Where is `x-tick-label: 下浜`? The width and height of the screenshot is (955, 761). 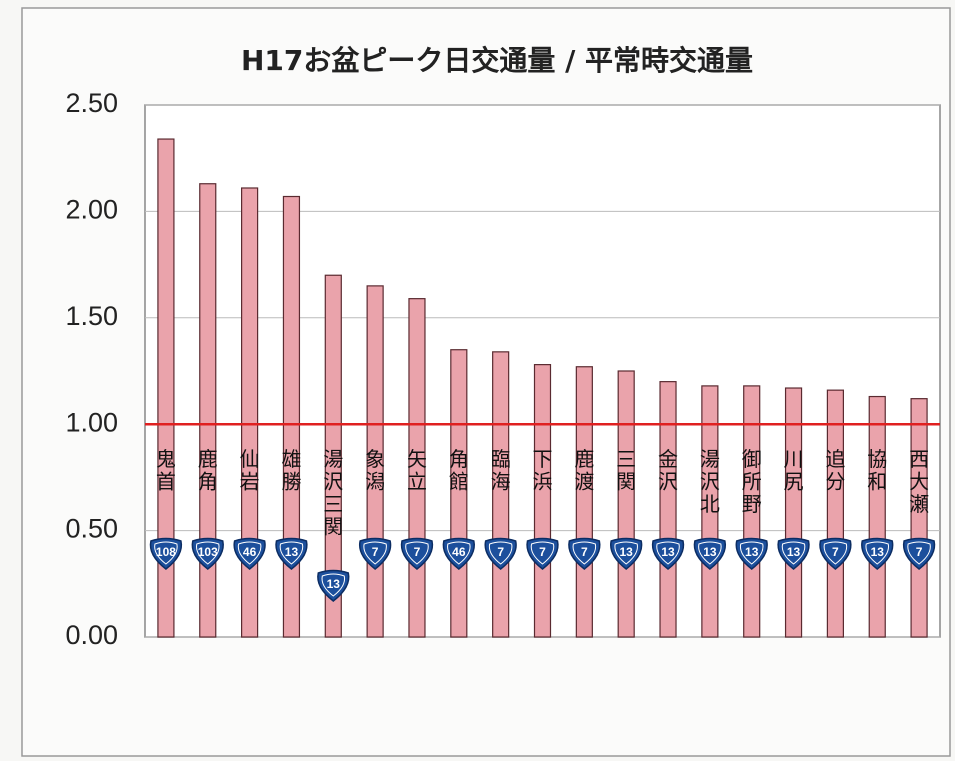
x-tick-label: 下浜 is located at coordinates (543, 470).